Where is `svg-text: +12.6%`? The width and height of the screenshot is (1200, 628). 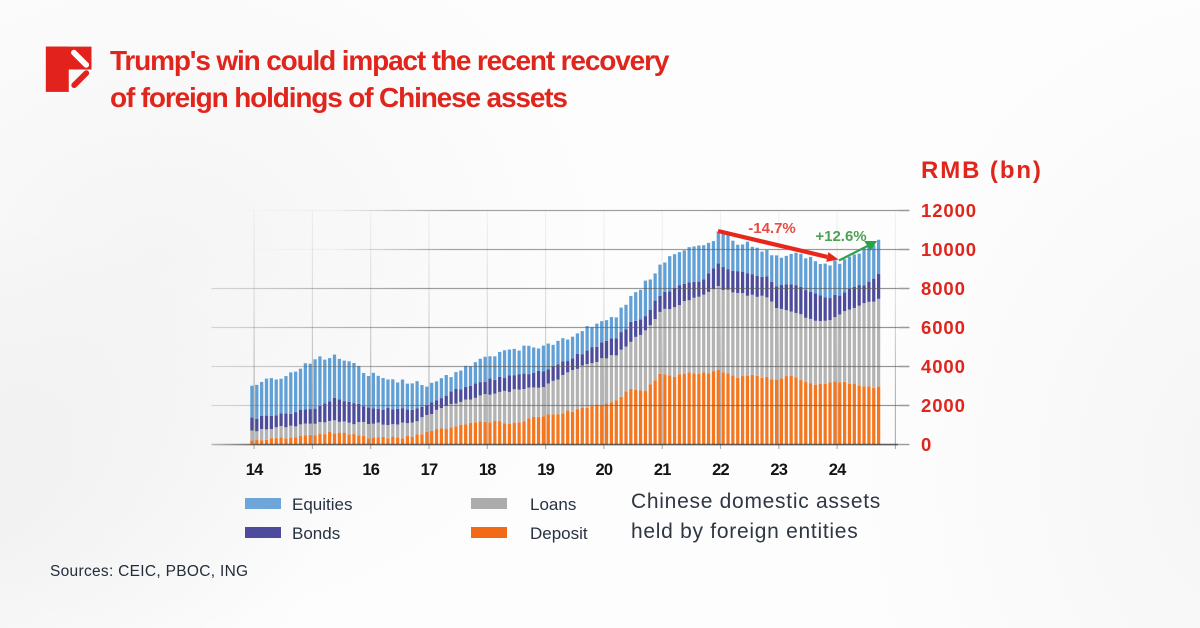 svg-text: +12.6% is located at coordinates (840, 236).